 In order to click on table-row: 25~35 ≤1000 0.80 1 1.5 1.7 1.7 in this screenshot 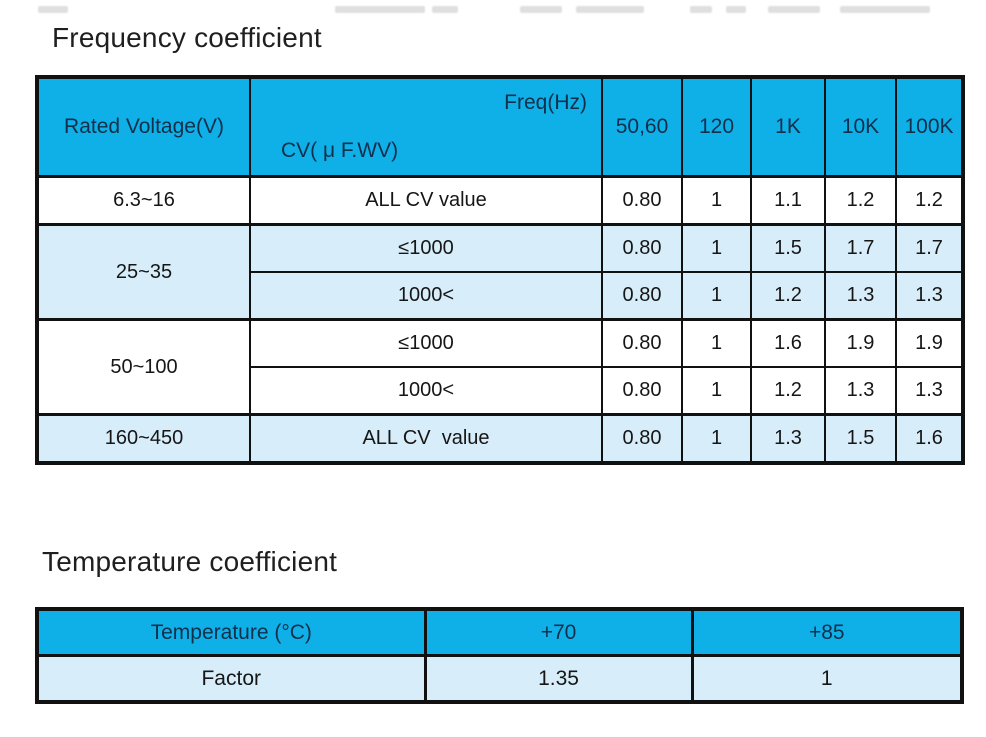, I will do `click(500, 272)`.